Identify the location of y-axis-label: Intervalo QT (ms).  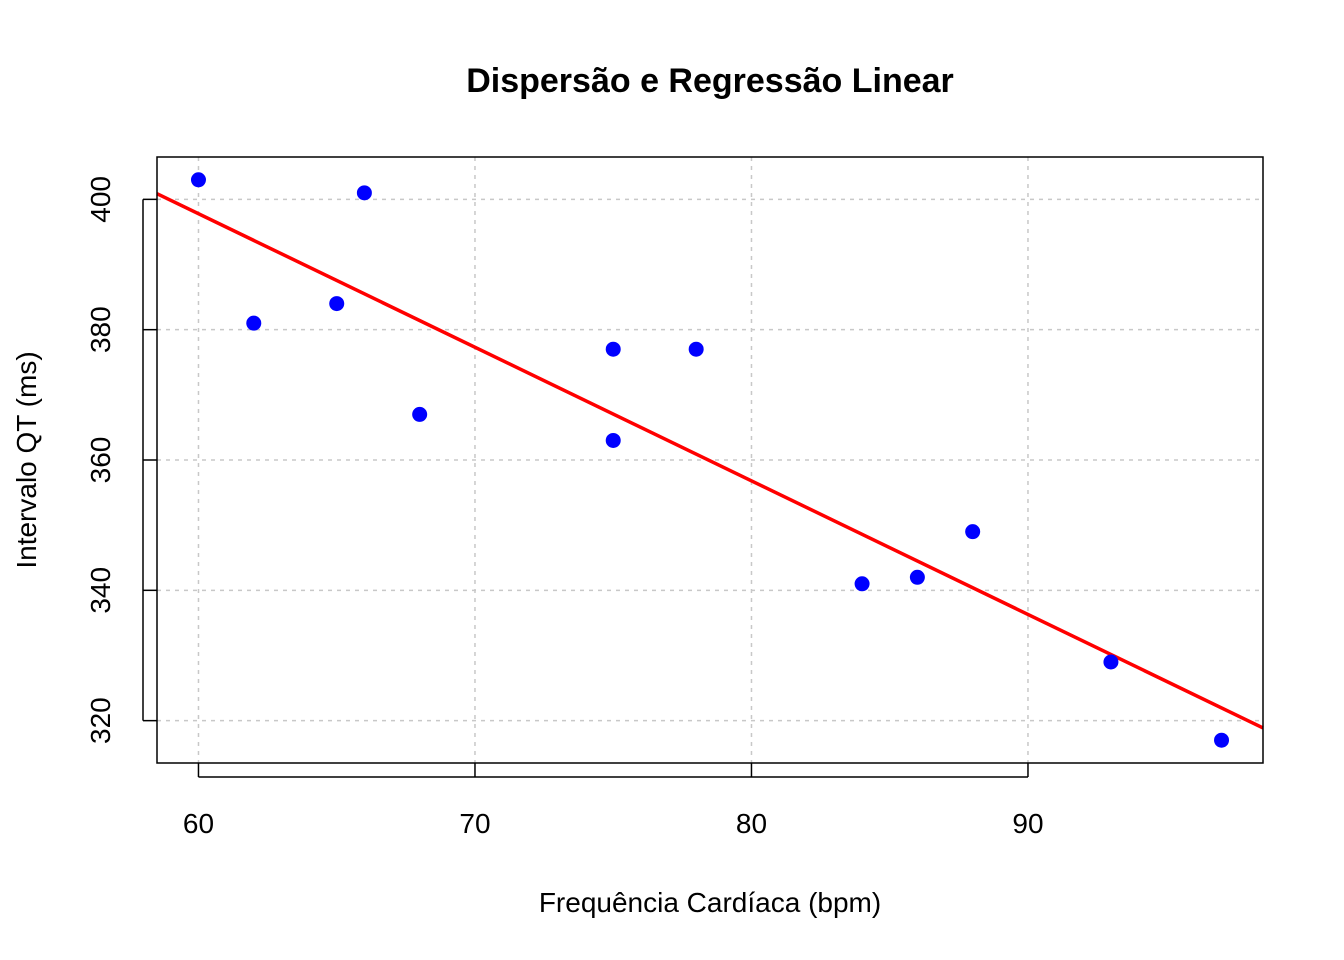
(26, 459).